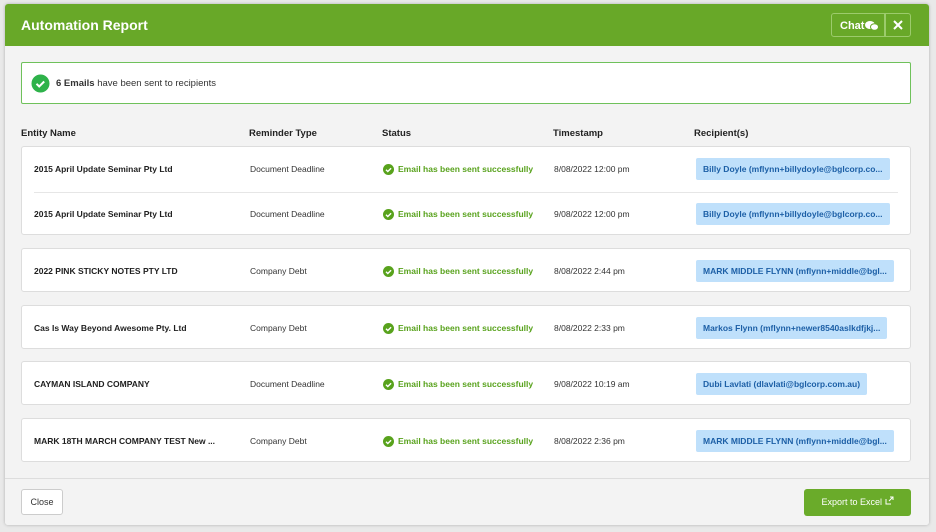 The width and height of the screenshot is (936, 532). What do you see at coordinates (84, 25) in the screenshot?
I see `title: Automation Report` at bounding box center [84, 25].